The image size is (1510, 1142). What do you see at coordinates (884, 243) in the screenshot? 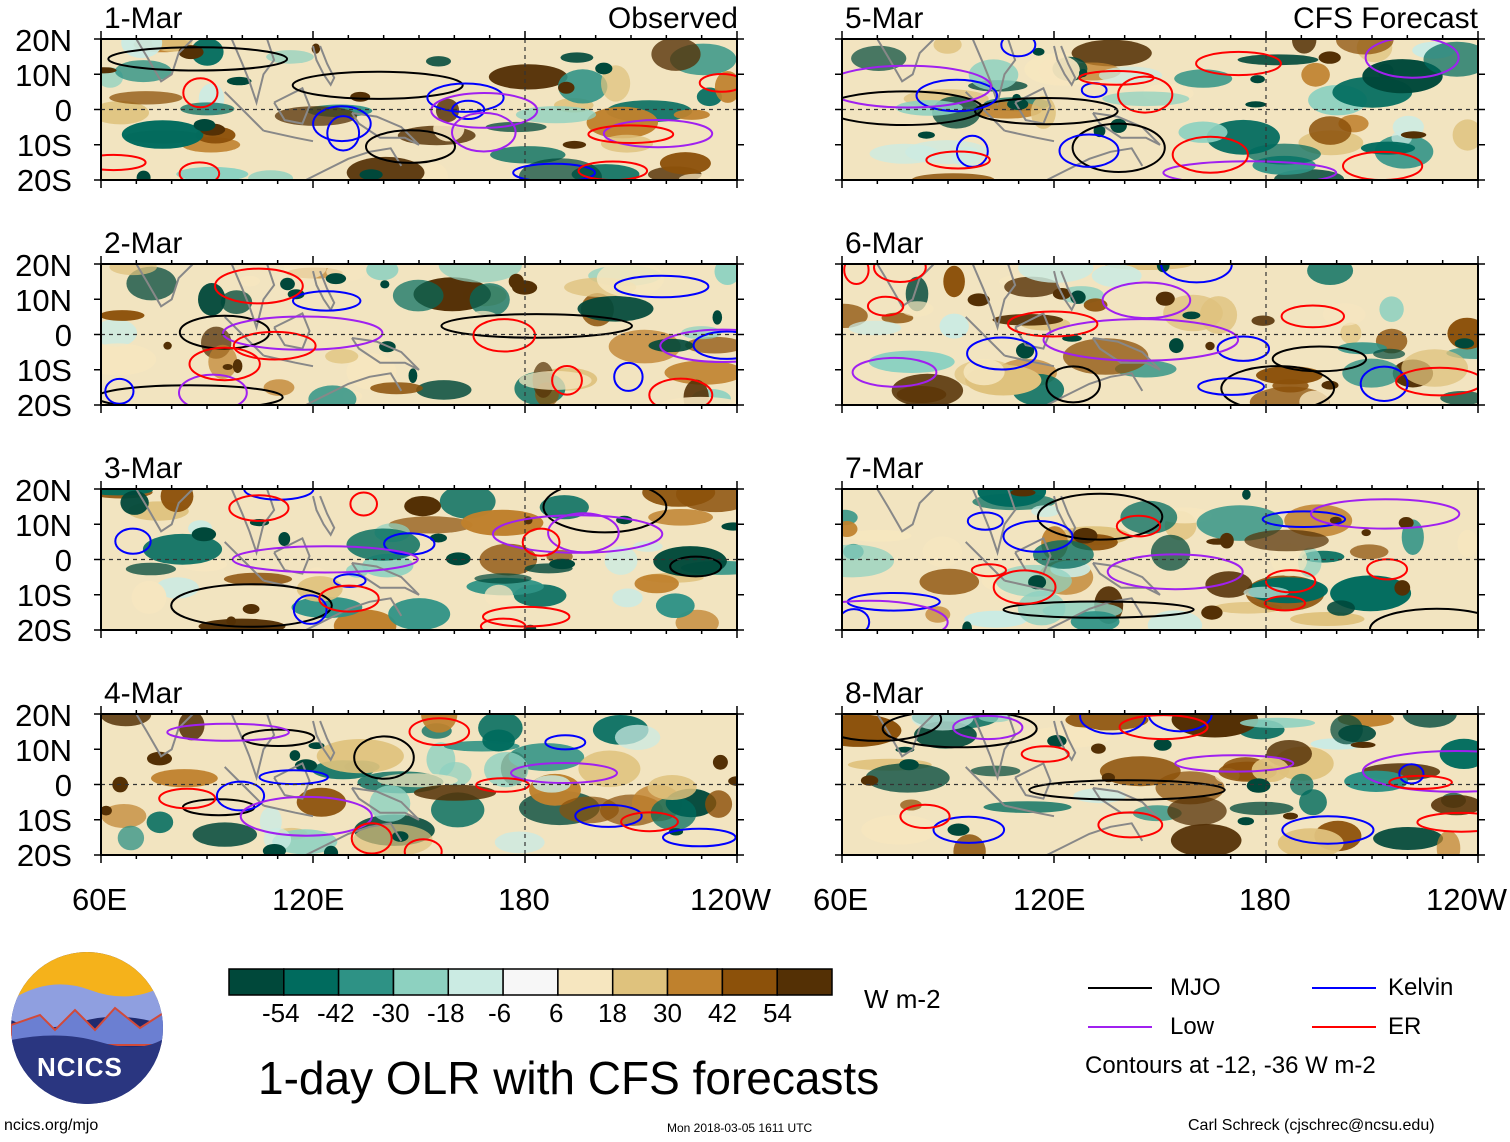
I see `day-label-forecast-2: 6-Mar` at bounding box center [884, 243].